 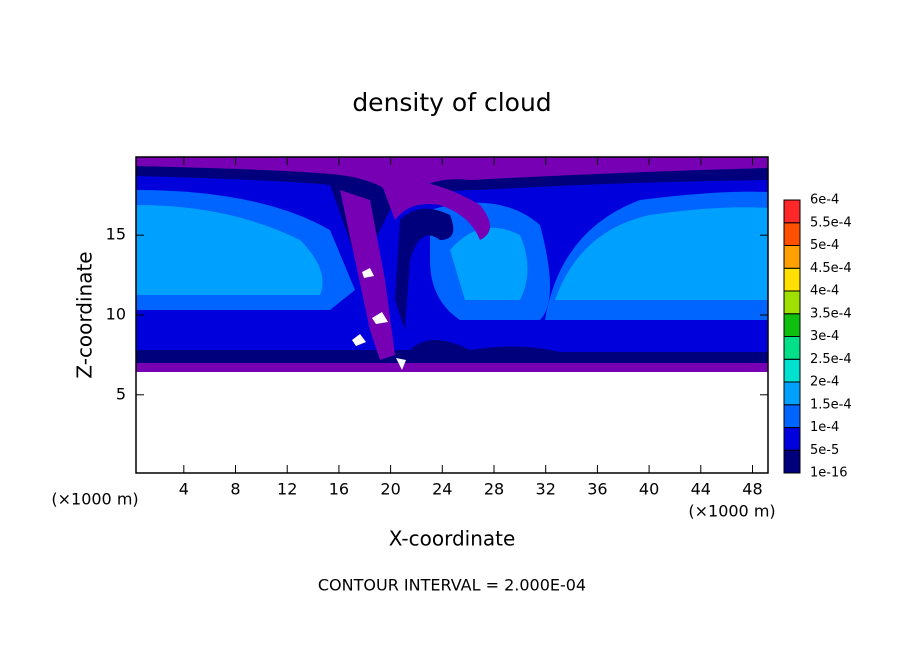 I want to click on chart-title: density of cloud, so click(x=451, y=102).